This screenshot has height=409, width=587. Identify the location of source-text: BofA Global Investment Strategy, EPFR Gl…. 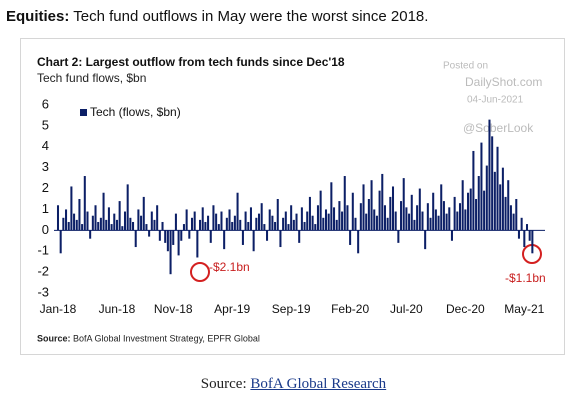
(166, 338).